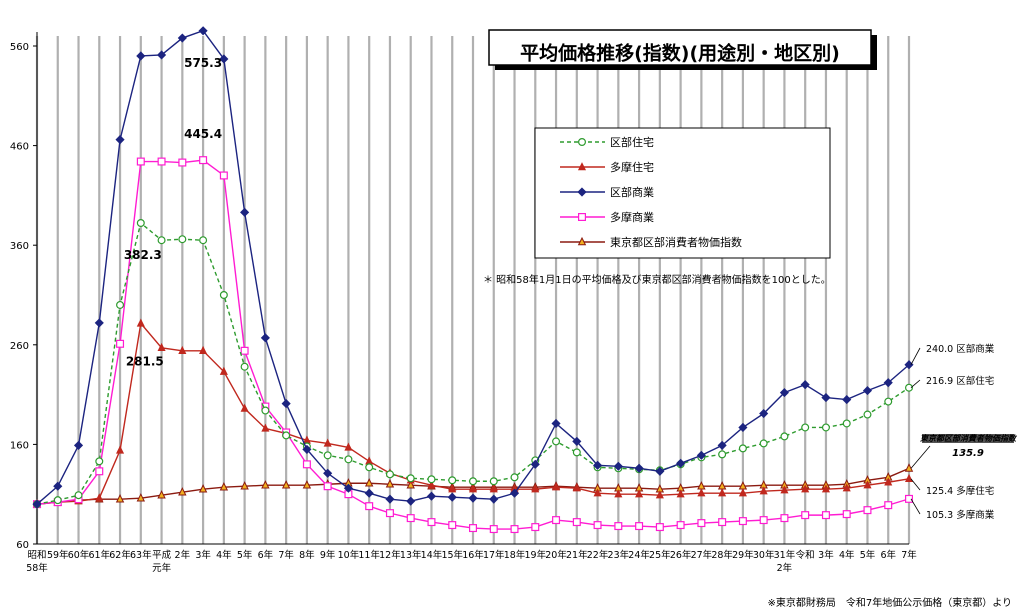 The height and width of the screenshot is (616, 1024). I want to click on peak-label: 445.4, so click(203, 134).